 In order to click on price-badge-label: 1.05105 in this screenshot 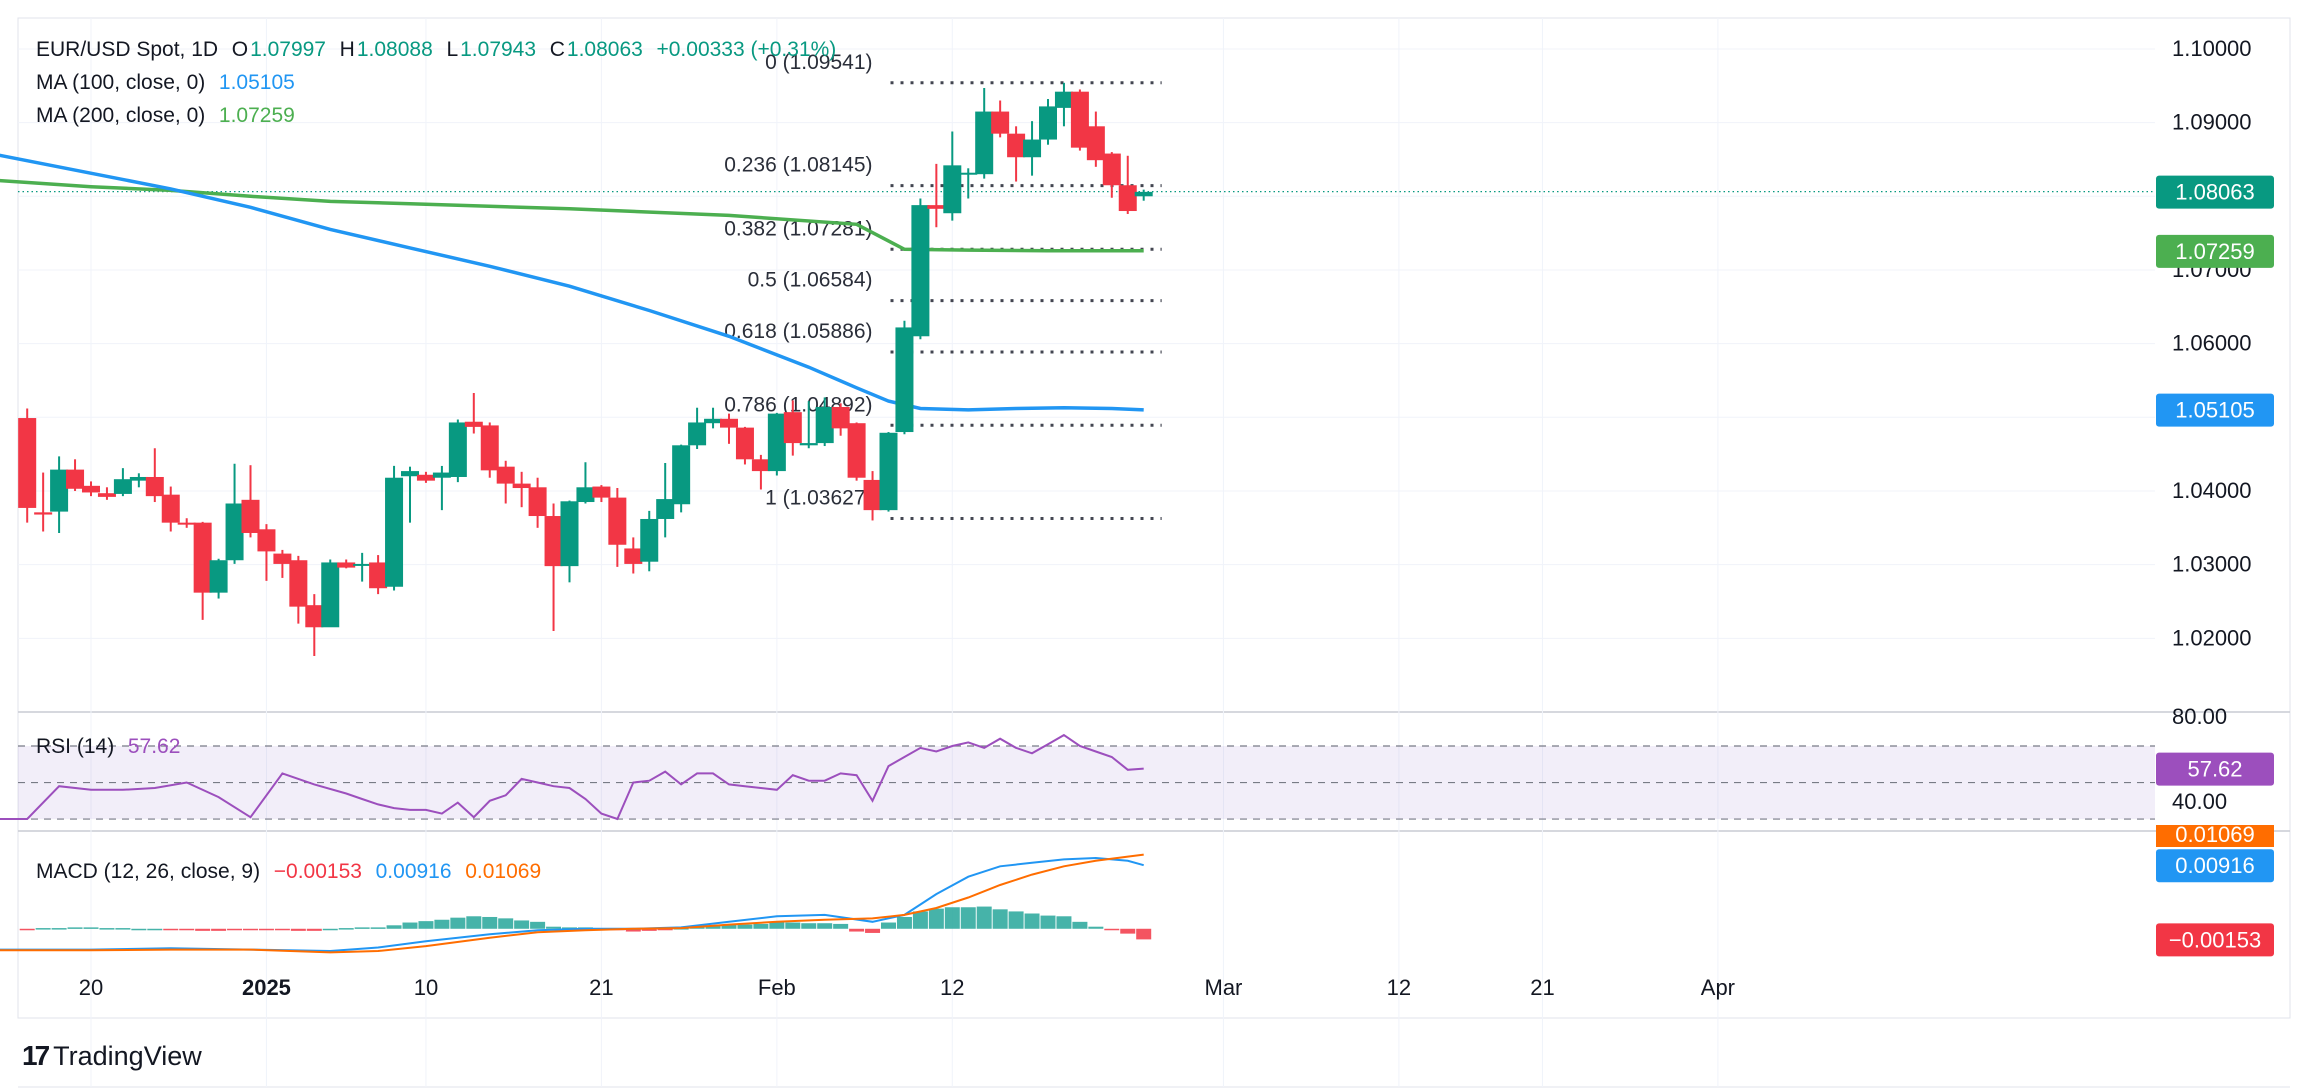, I will do `click(2215, 410)`.